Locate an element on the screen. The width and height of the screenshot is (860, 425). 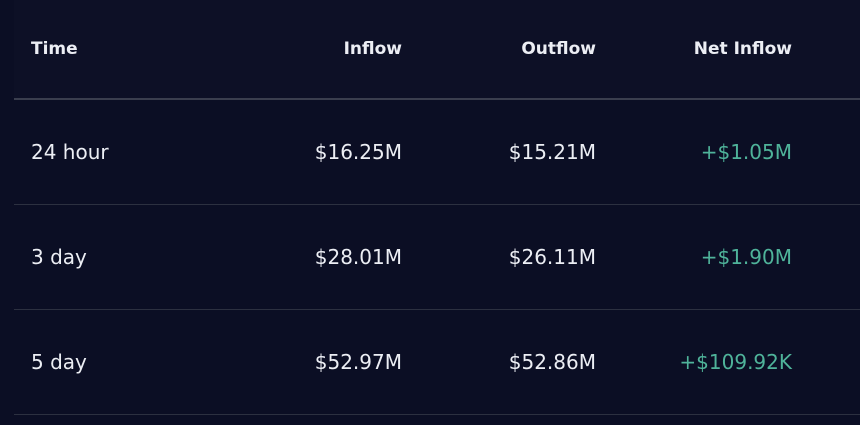
table-cell: +$1.90M is located at coordinates (746, 257).